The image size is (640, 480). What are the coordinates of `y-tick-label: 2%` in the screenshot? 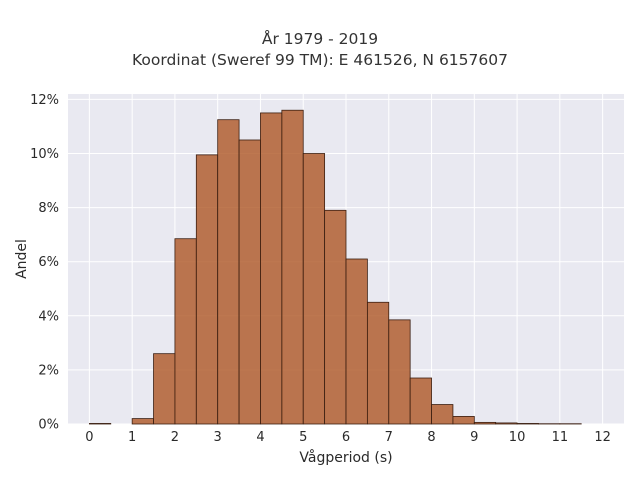 It's located at (48, 370).